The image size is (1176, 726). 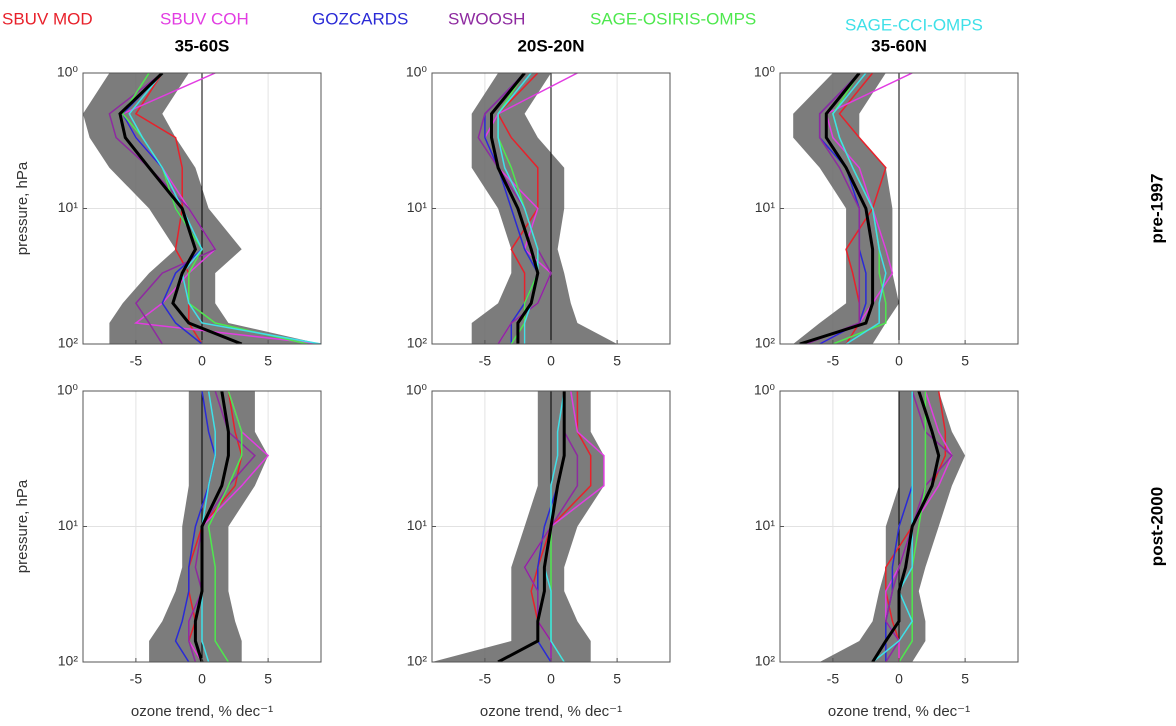 What do you see at coordinates (914, 24) in the screenshot?
I see `legend-entry: SAGE-CCI-OMPS` at bounding box center [914, 24].